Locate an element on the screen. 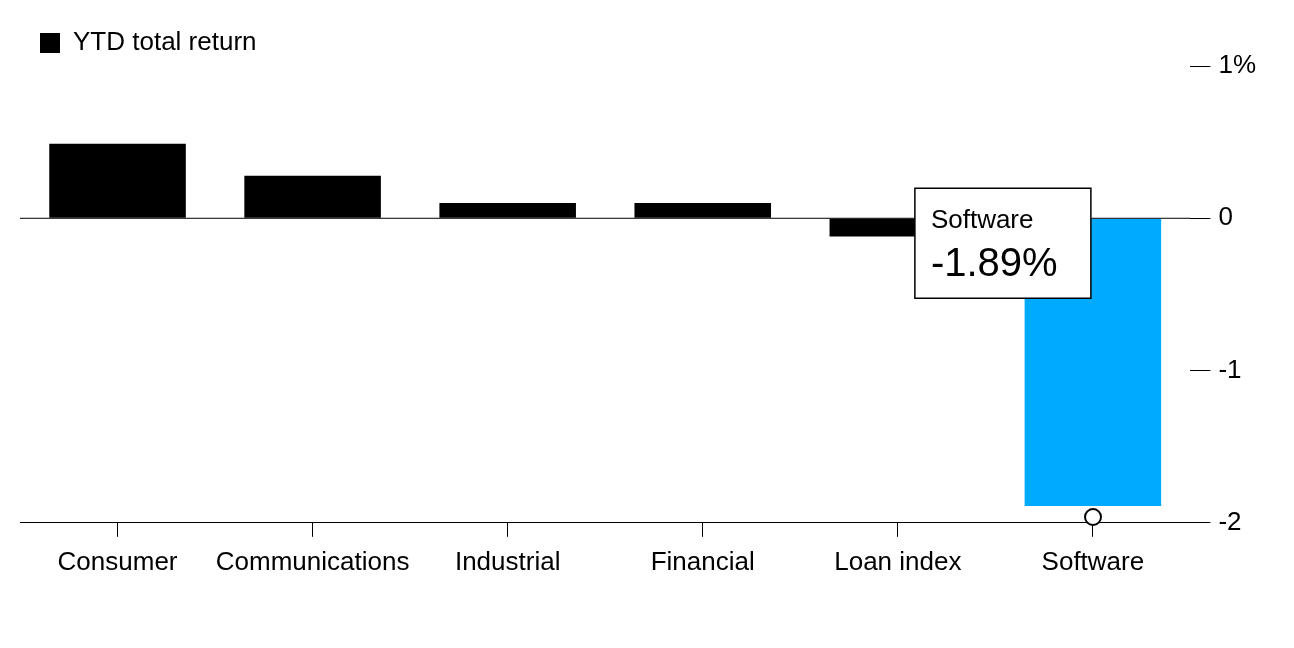 The height and width of the screenshot is (648, 1294). y-tick-label: 1% is located at coordinates (1237, 64).